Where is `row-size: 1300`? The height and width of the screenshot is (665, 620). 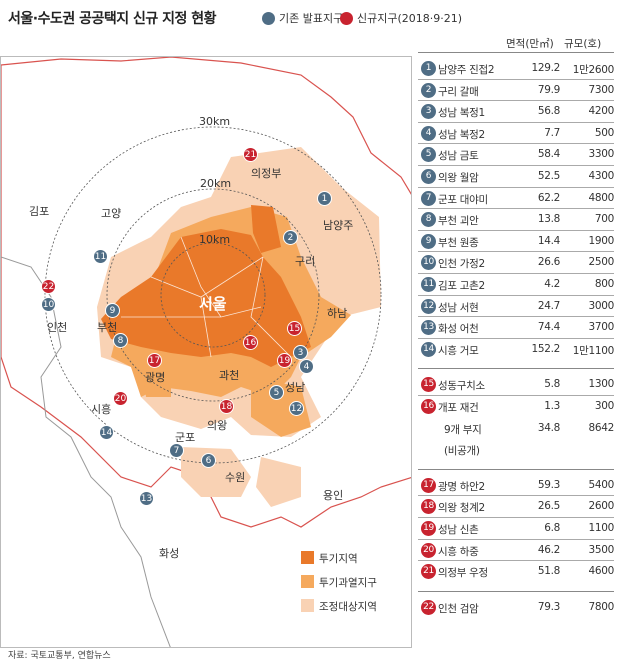
row-size: 1300 is located at coordinates (601, 384).